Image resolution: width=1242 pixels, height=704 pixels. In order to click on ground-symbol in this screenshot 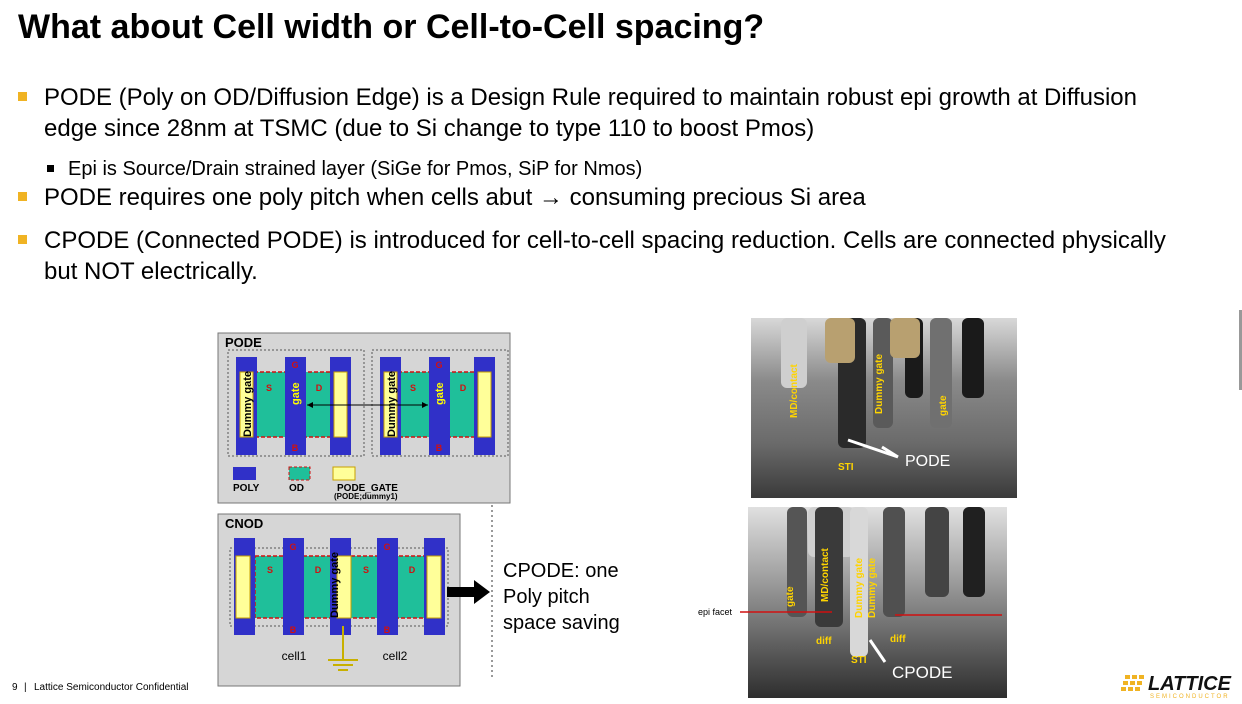, I will do `click(343, 648)`.